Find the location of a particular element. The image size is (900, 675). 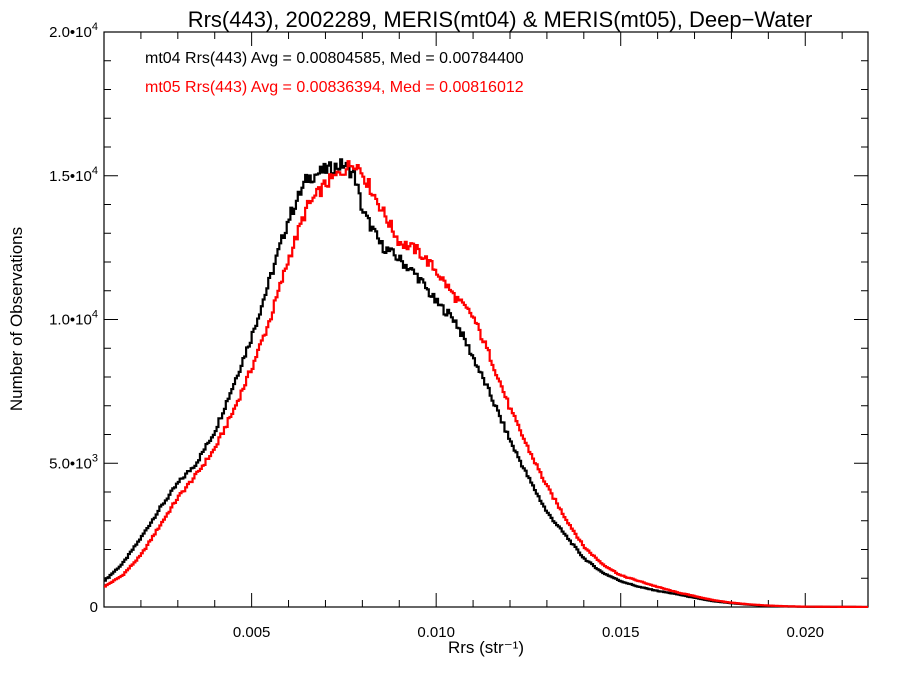

x-tick-label: 0.020 is located at coordinates (805, 632).